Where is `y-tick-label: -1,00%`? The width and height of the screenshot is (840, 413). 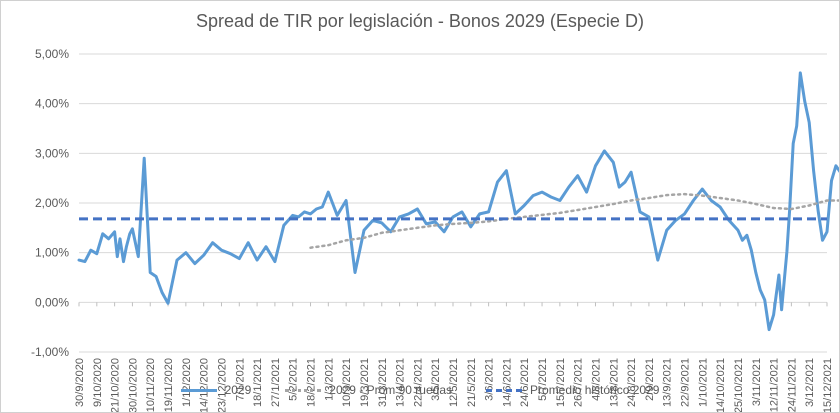
y-tick-label: -1,00% is located at coordinates (50, 352).